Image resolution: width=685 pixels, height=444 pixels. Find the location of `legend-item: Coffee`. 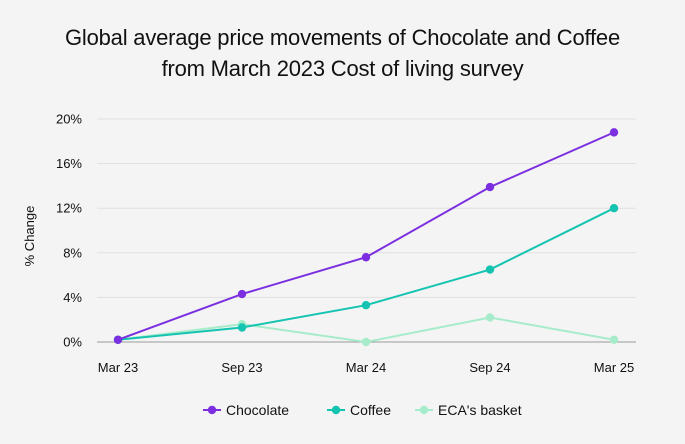

legend-item: Coffee is located at coordinates (359, 410).